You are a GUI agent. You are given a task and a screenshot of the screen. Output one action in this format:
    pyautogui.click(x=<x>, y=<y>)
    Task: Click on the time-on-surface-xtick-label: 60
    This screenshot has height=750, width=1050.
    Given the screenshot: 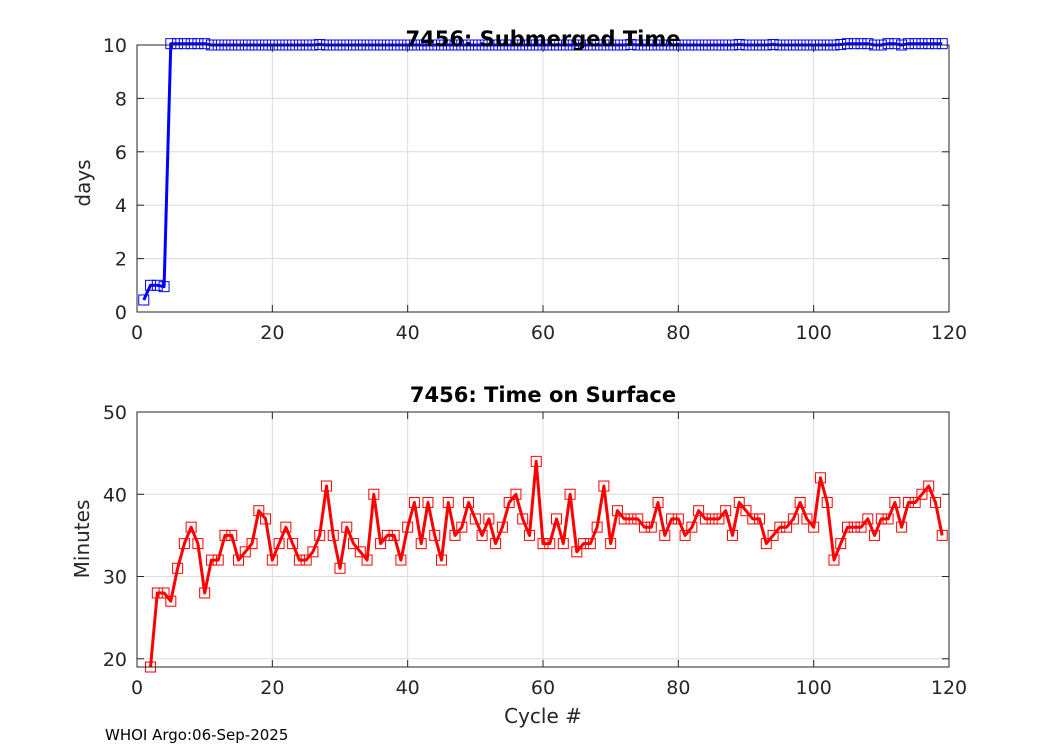 What is the action you would take?
    pyautogui.click(x=543, y=688)
    